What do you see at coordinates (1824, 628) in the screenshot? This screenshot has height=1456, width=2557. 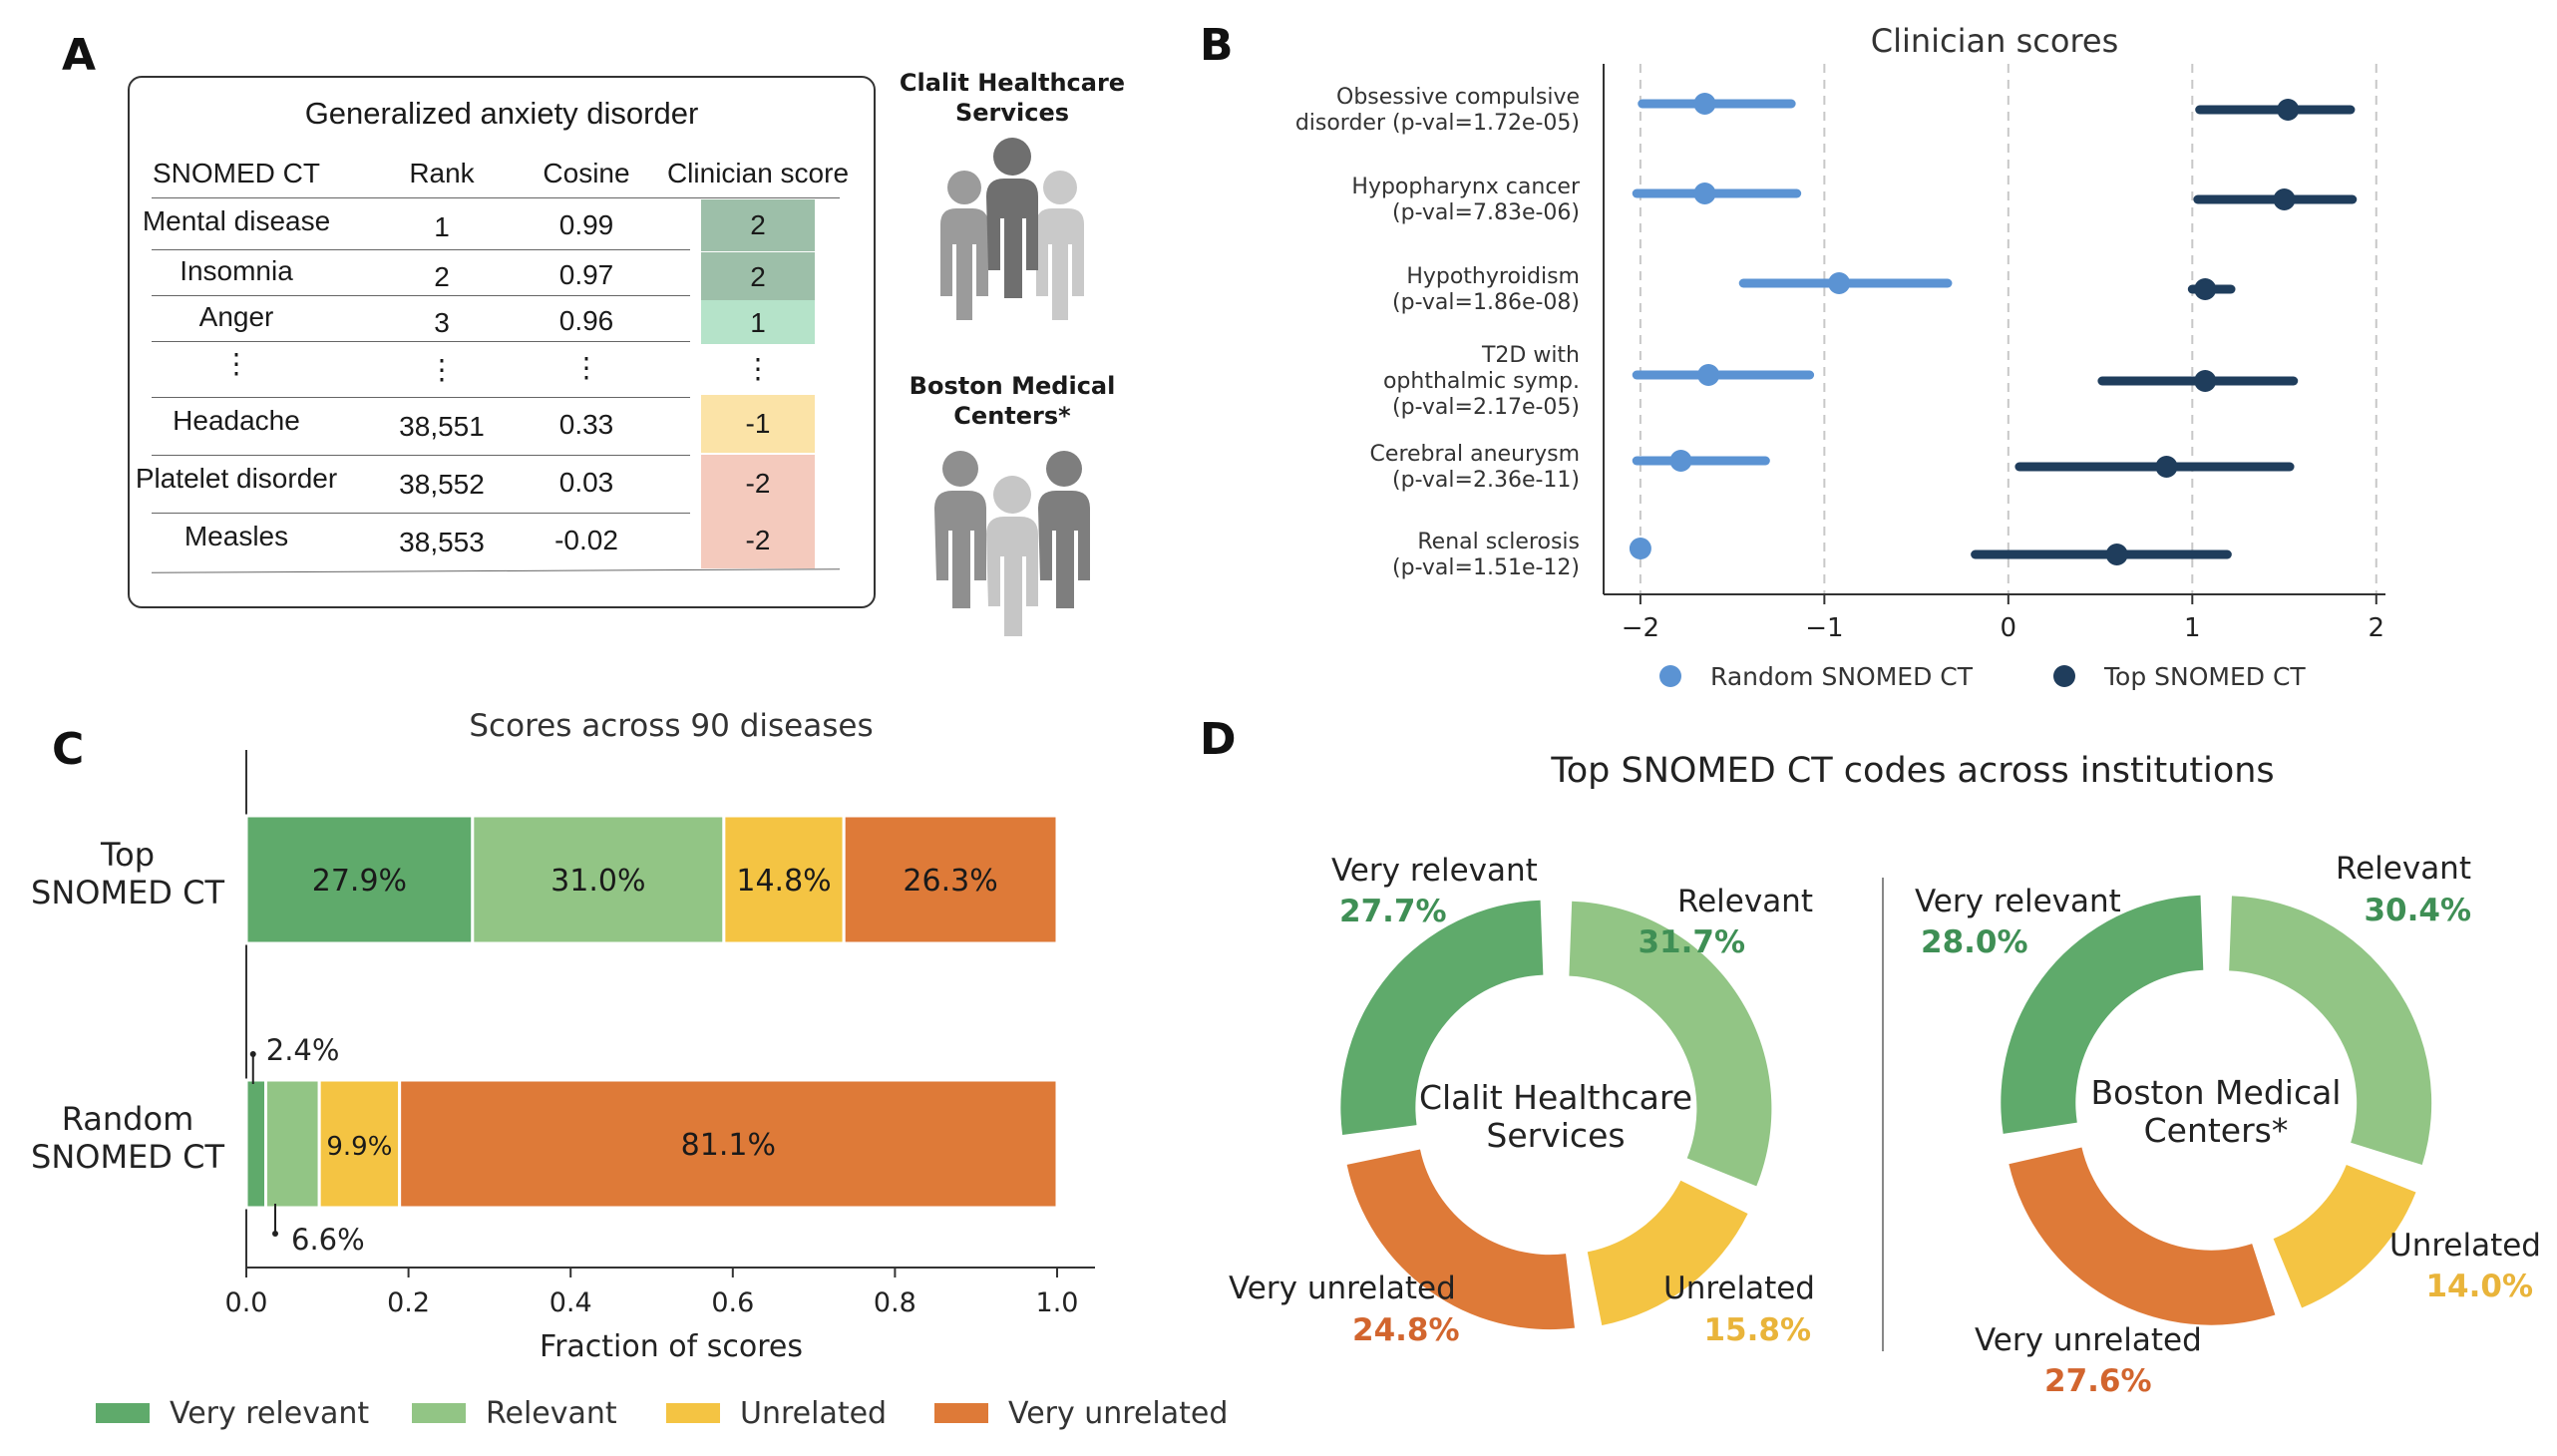 I see `x-tick-label: −1` at bounding box center [1824, 628].